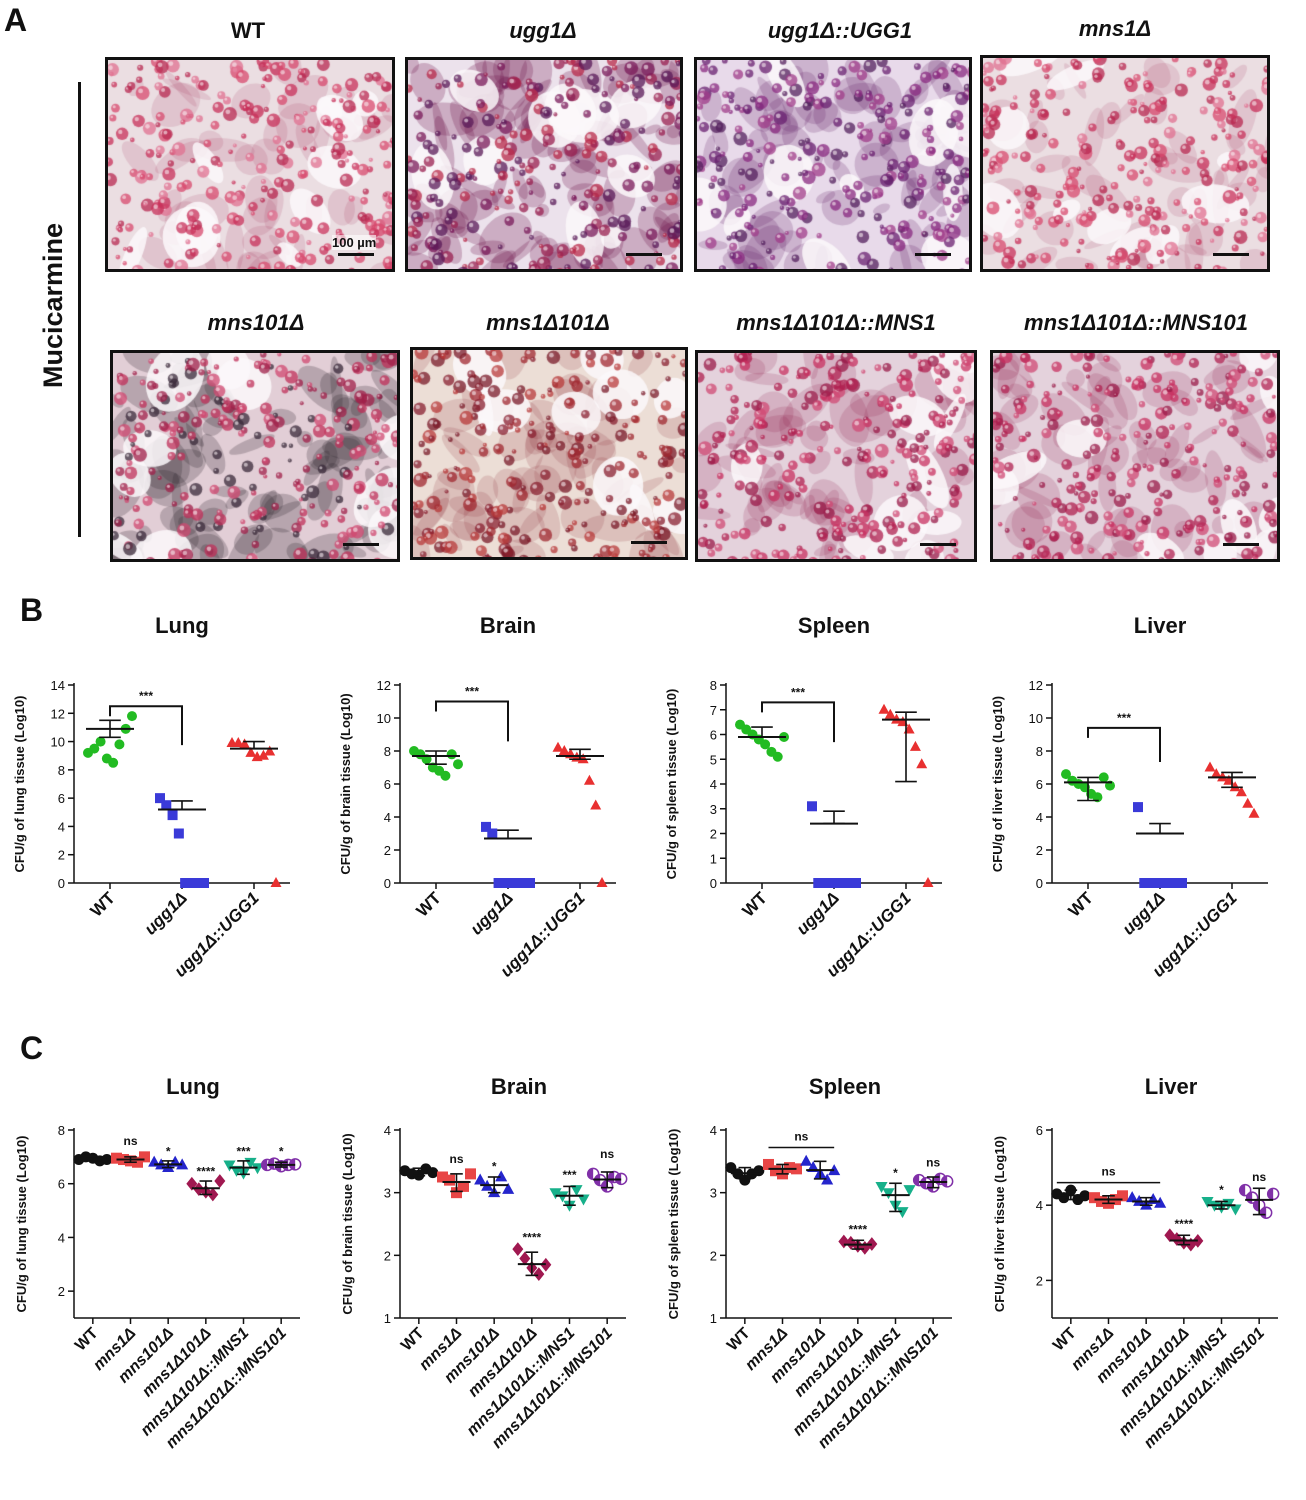 Image resolution: width=1306 pixels, height=1500 pixels. I want to click on stain-bracket-line, so click(79, 309).